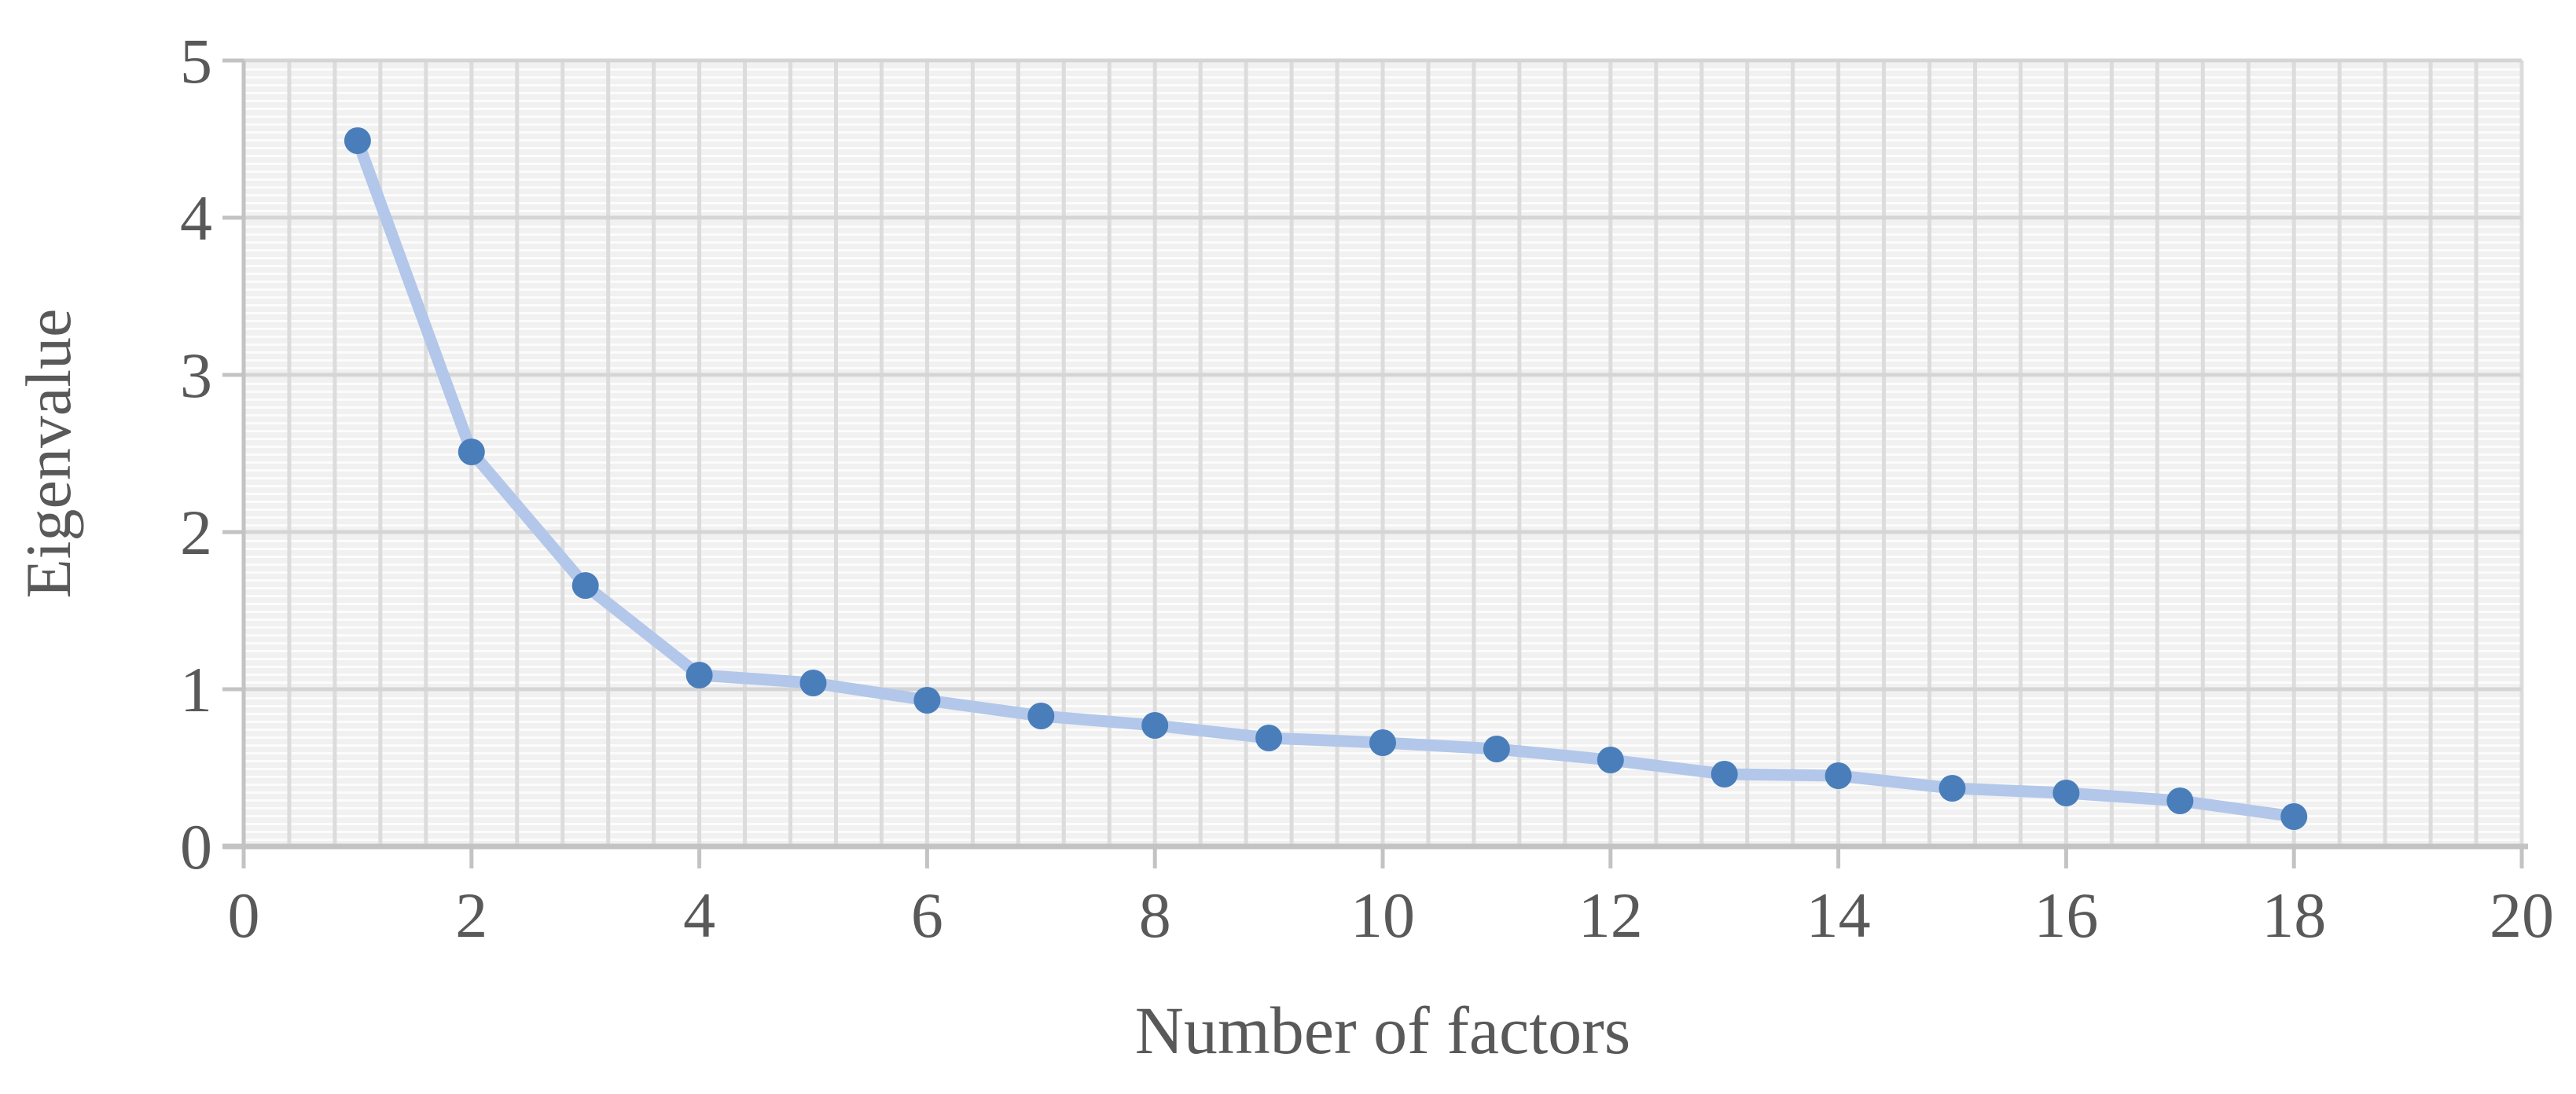 This screenshot has width=2576, height=1094. What do you see at coordinates (927, 915) in the screenshot?
I see `x-tick-label: 6` at bounding box center [927, 915].